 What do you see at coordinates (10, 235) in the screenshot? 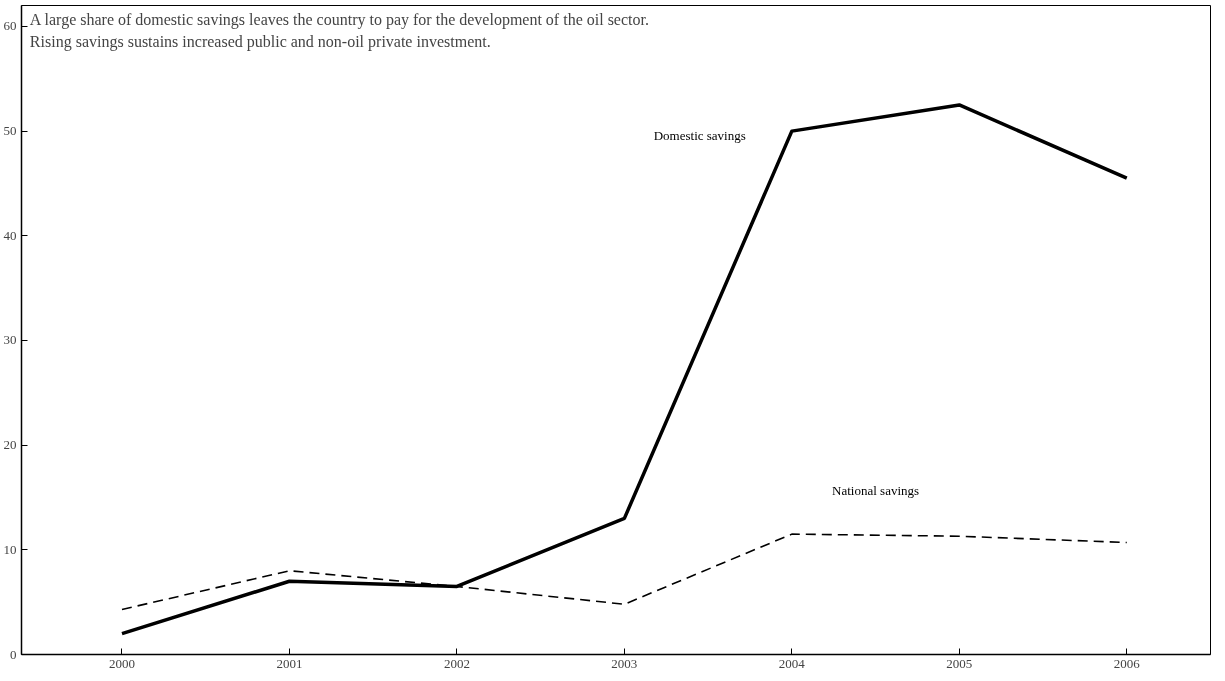
I see `y-tick-label: 40` at bounding box center [10, 235].